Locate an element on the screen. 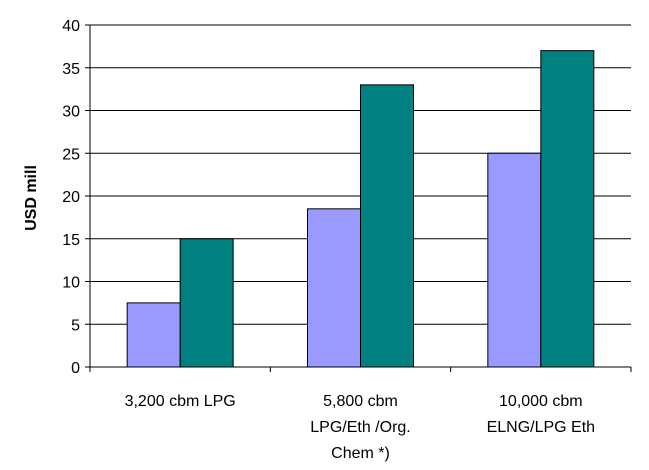 The image size is (649, 470). bar-s0-c1 is located at coordinates (334, 288).